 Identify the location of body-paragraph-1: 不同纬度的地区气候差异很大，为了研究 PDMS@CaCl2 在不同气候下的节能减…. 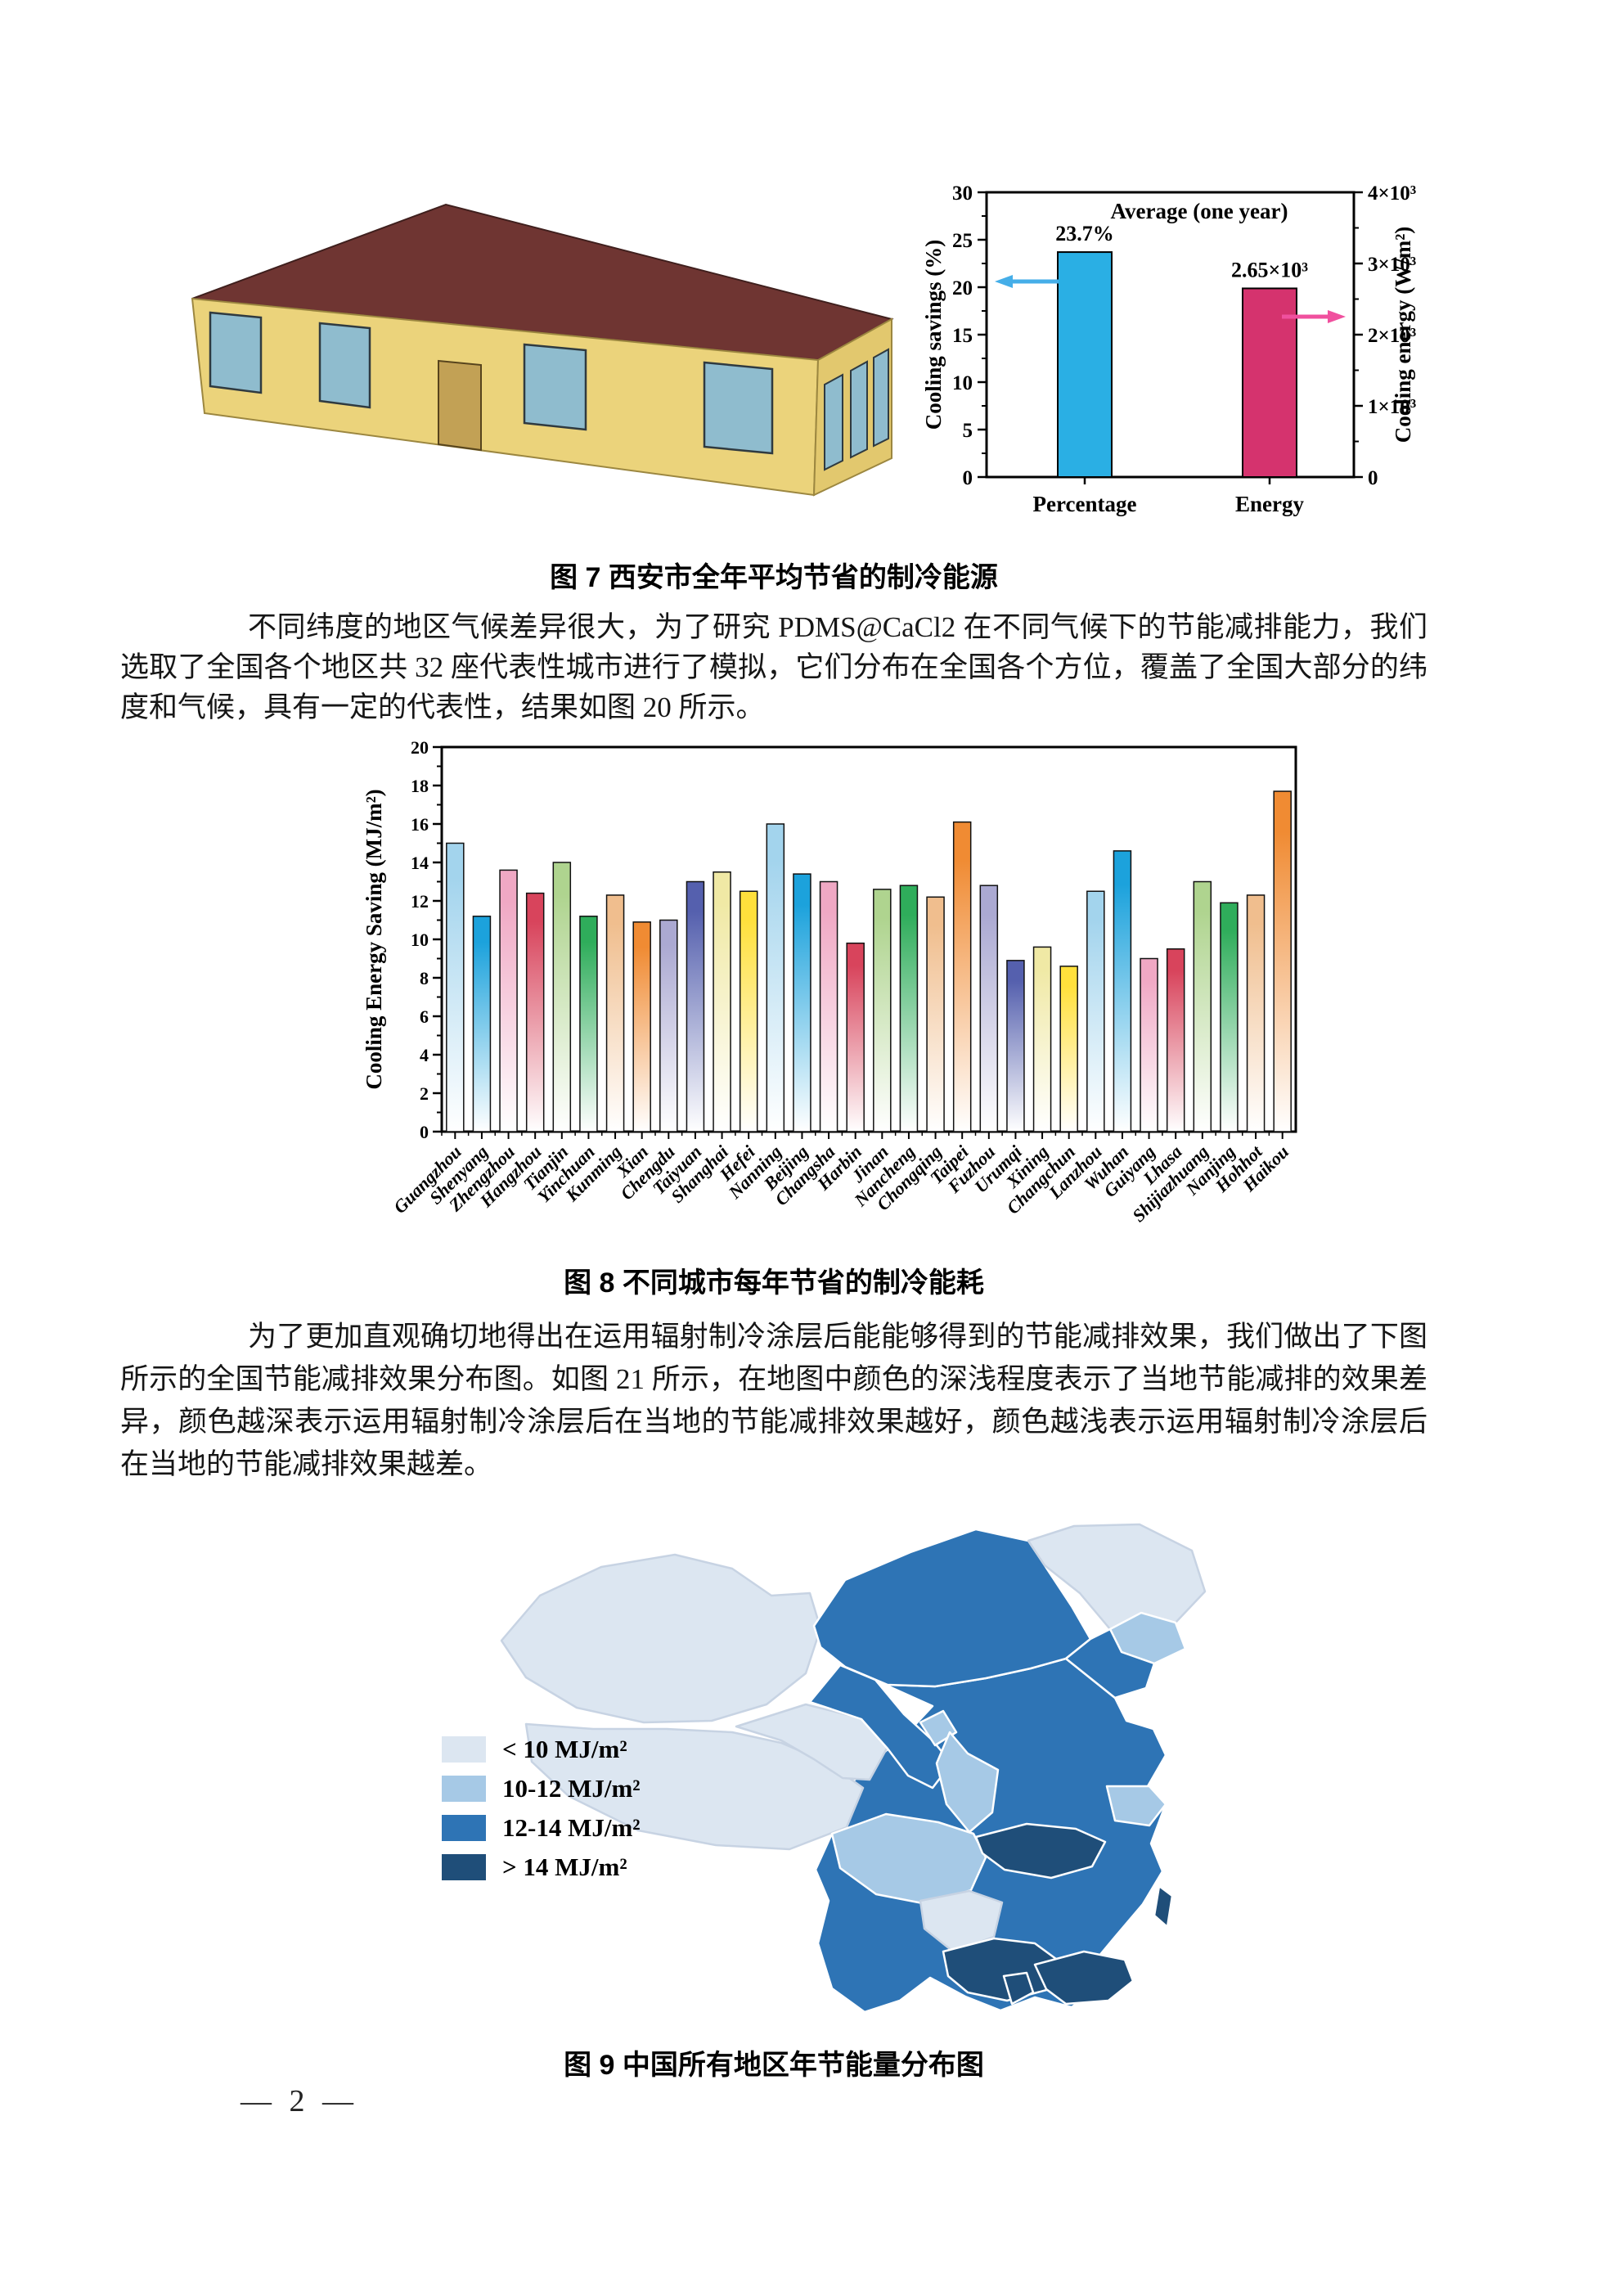
(773, 667).